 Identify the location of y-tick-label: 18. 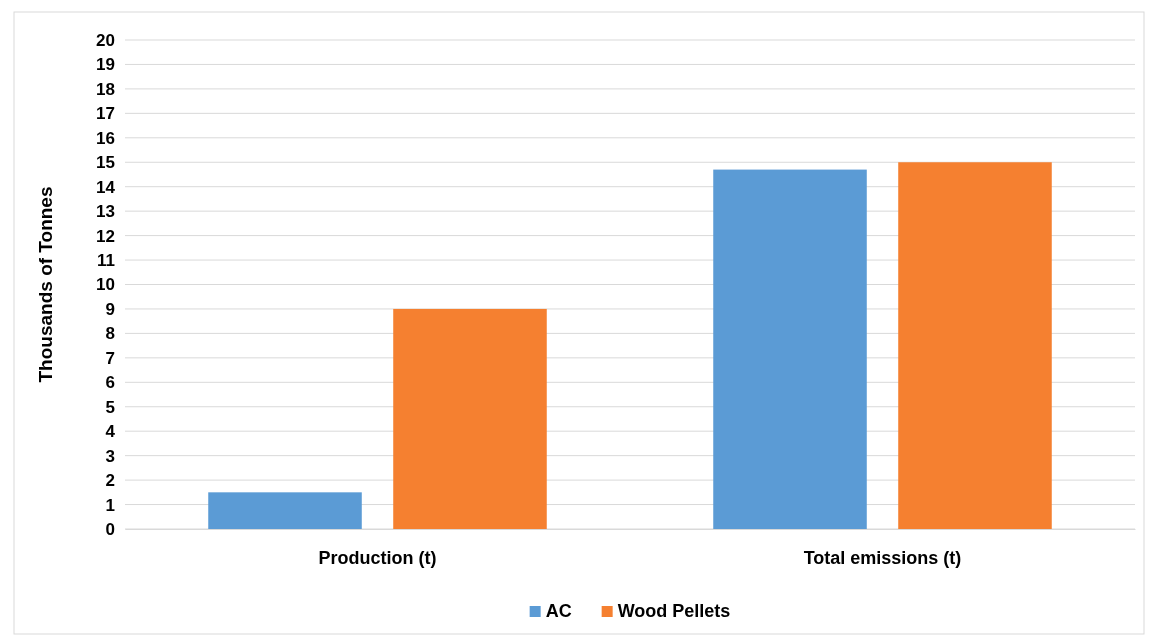
(105, 89).